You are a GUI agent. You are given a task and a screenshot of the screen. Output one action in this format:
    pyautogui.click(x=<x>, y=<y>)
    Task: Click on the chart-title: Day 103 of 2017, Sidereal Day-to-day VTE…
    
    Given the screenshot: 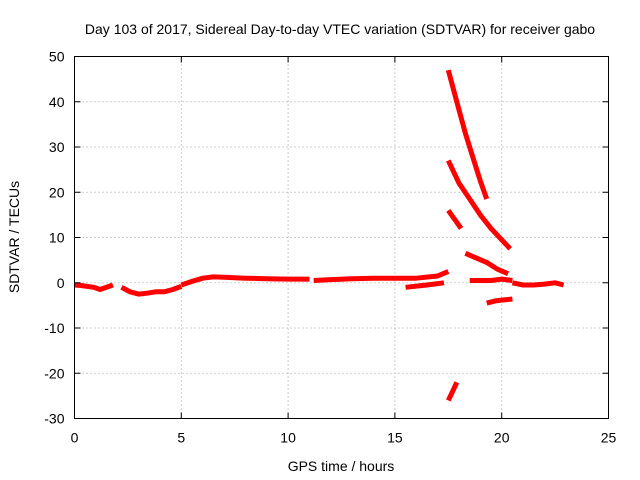 What is the action you would take?
    pyautogui.click(x=340, y=29)
    